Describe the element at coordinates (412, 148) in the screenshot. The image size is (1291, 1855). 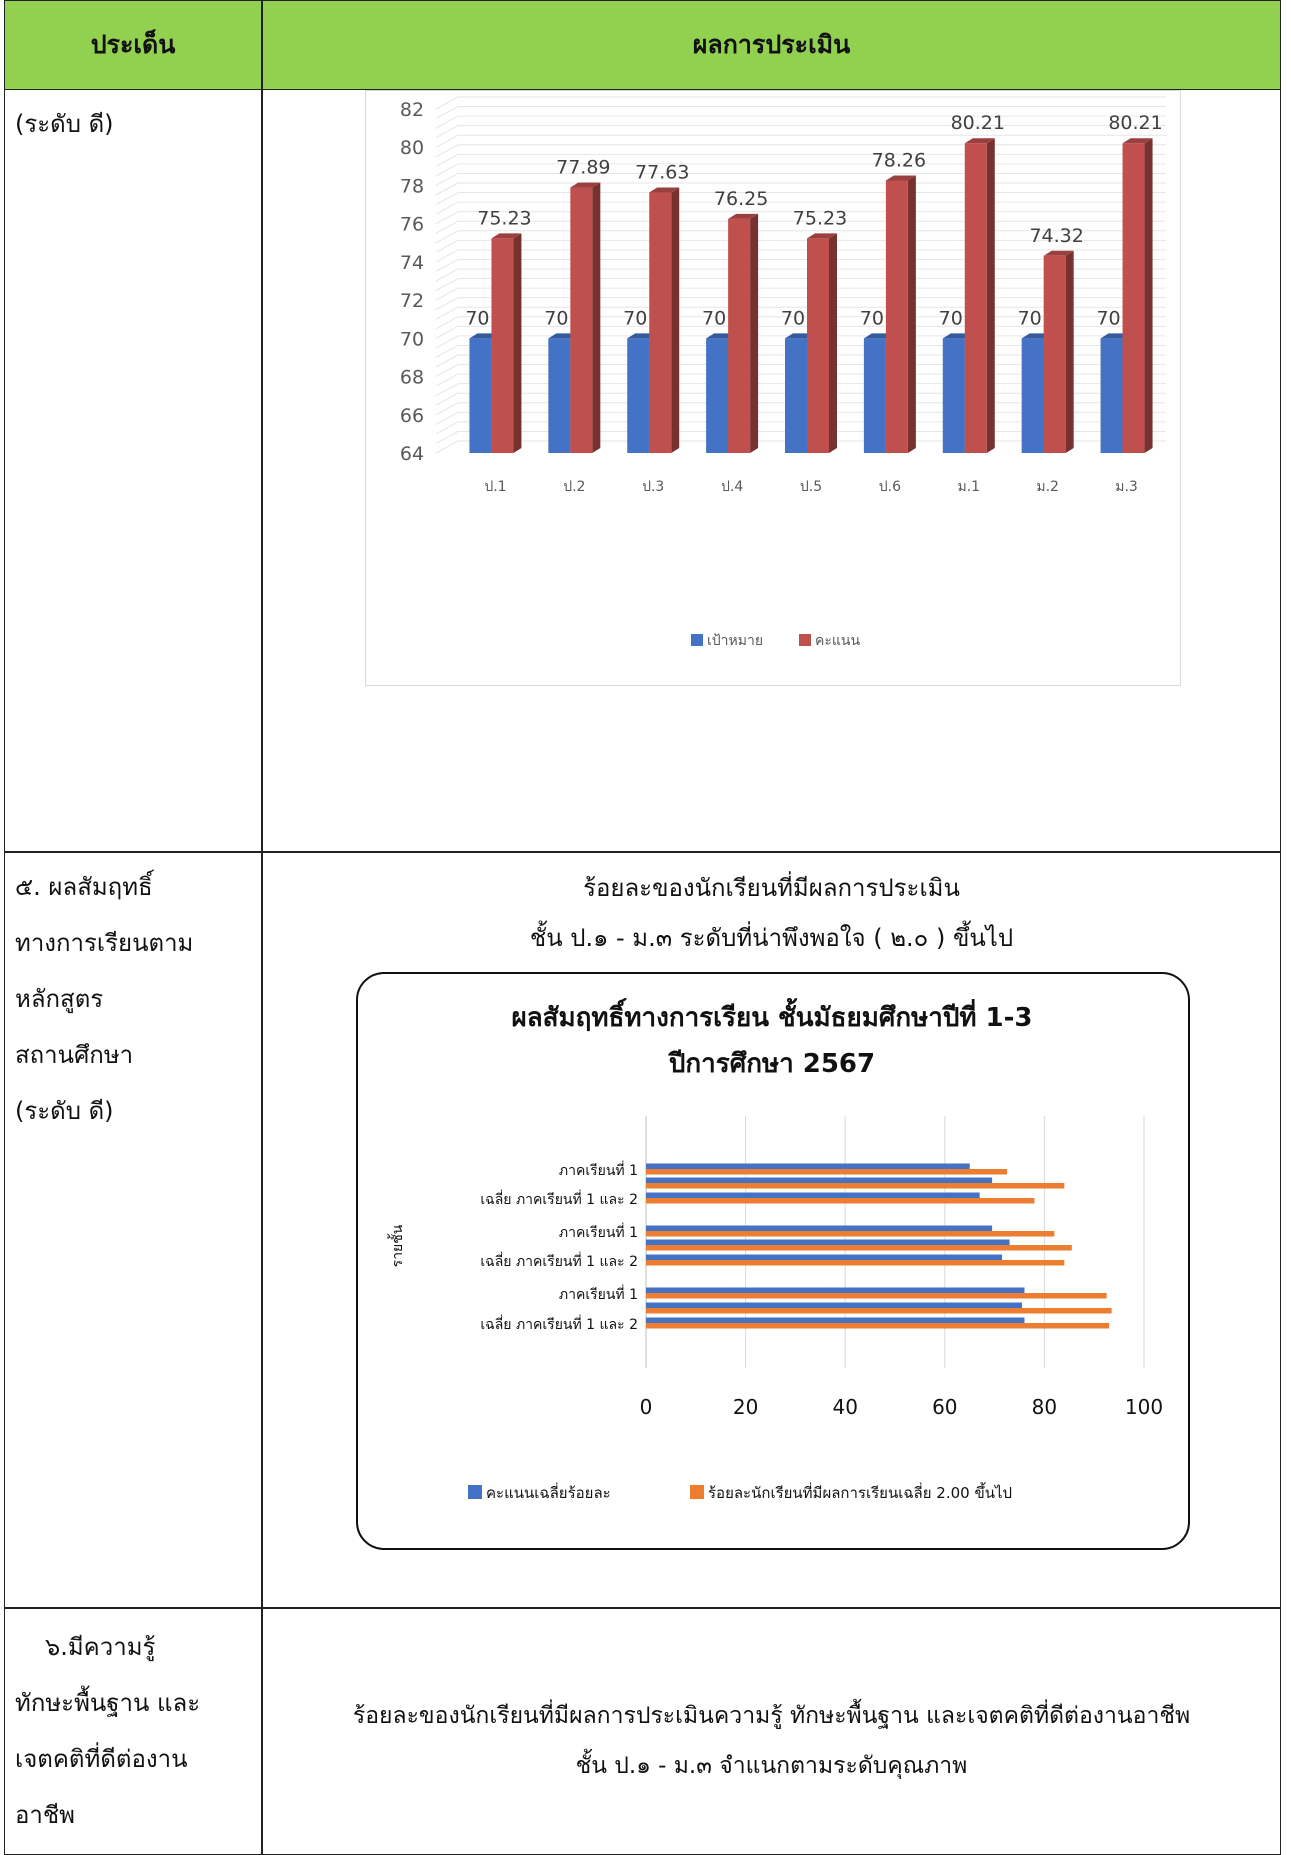
I see `y-tick-label: 80` at that location.